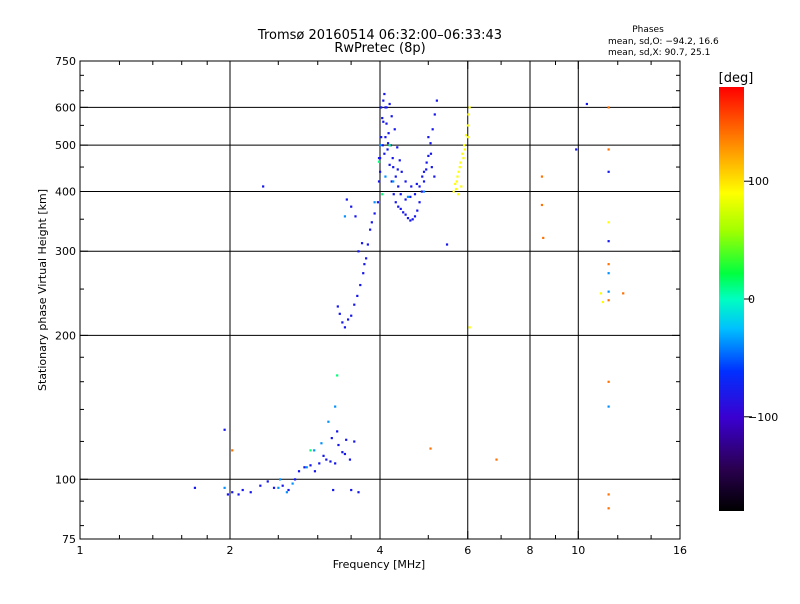  Describe the element at coordinates (731, 299) in the screenshot. I see `colorbar-gradient` at that location.